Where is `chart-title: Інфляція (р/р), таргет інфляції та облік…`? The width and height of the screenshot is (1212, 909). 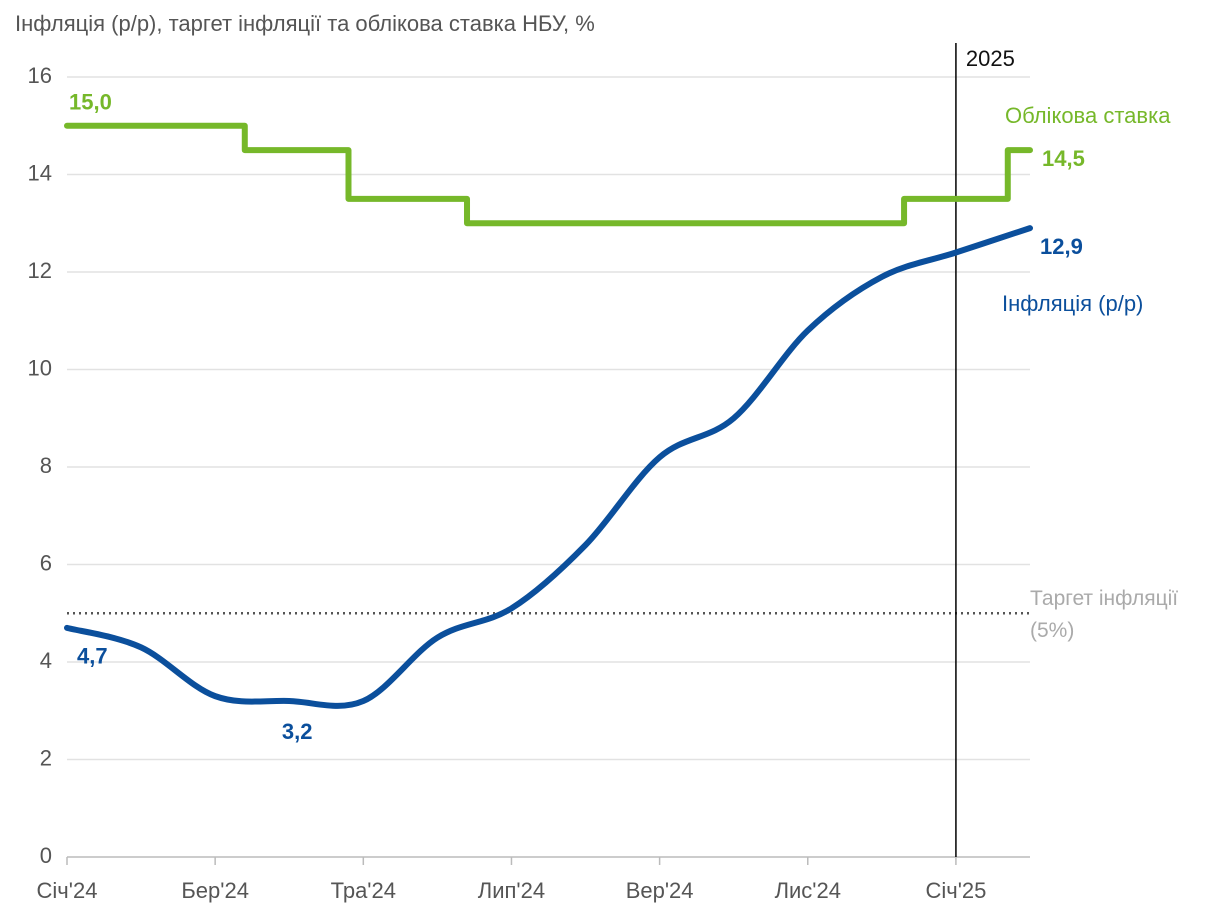
chart-title: Інфляція (р/р), таргет інфляції та облік… is located at coordinates (305, 23).